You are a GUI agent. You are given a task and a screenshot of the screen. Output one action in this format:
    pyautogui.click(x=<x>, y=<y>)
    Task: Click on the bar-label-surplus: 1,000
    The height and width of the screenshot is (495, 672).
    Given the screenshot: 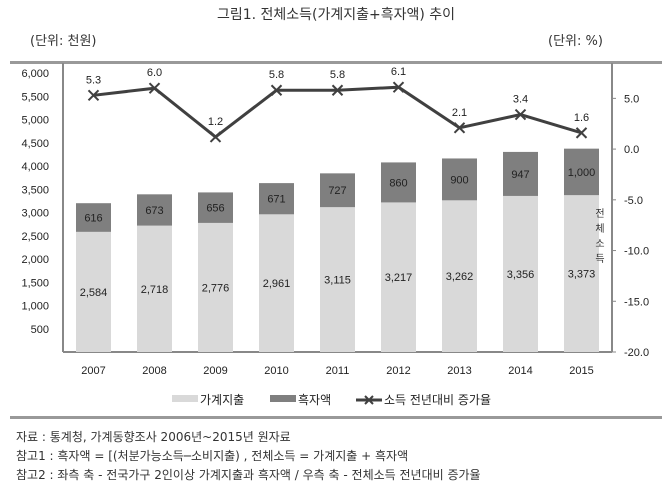 What is the action you would take?
    pyautogui.click(x=582, y=173)
    